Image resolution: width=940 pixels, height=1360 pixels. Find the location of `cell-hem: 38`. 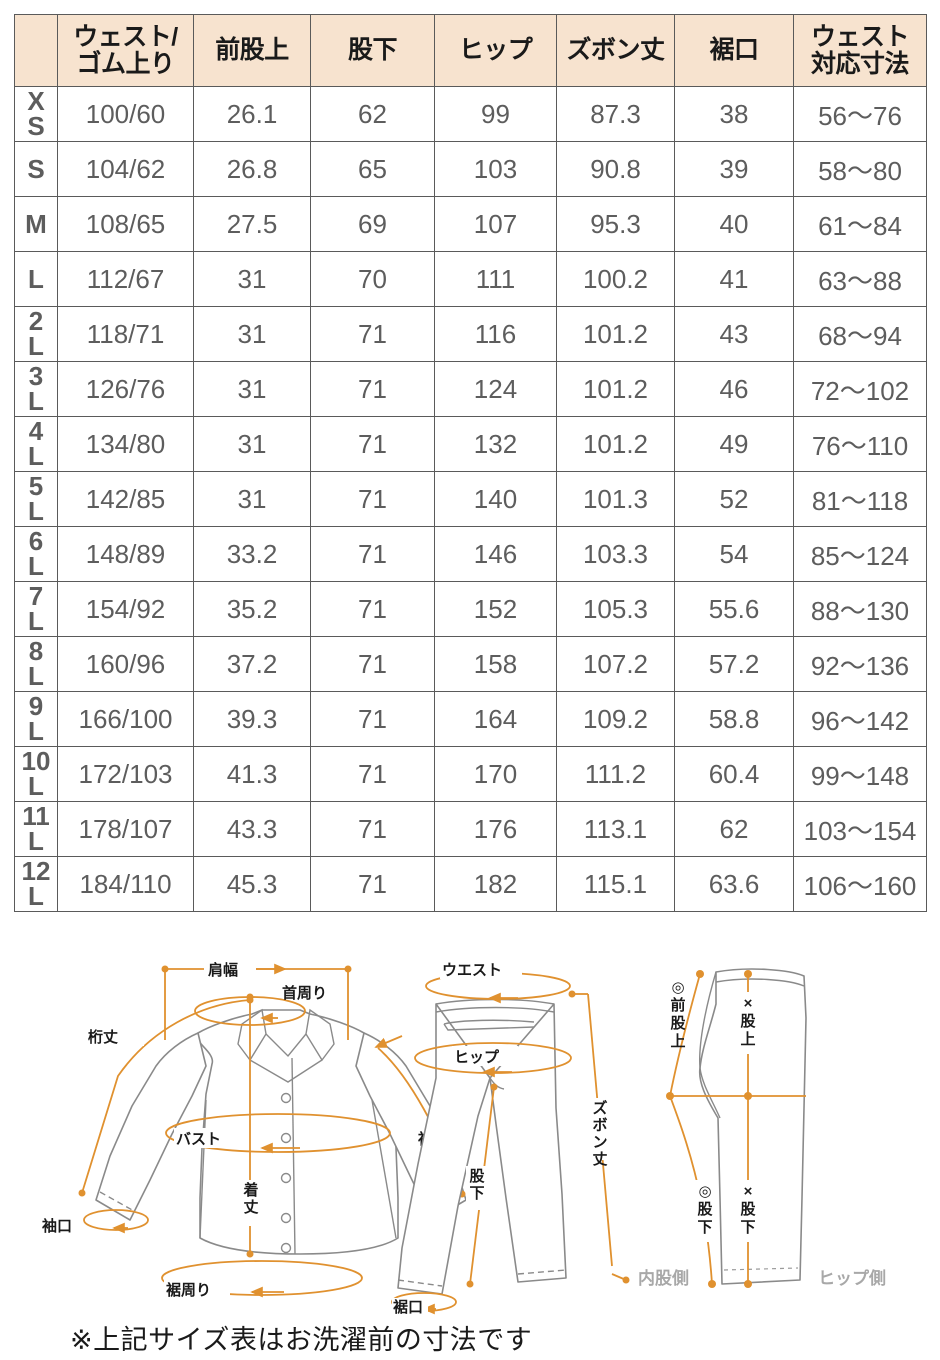

cell-hem: 38 is located at coordinates (734, 114).